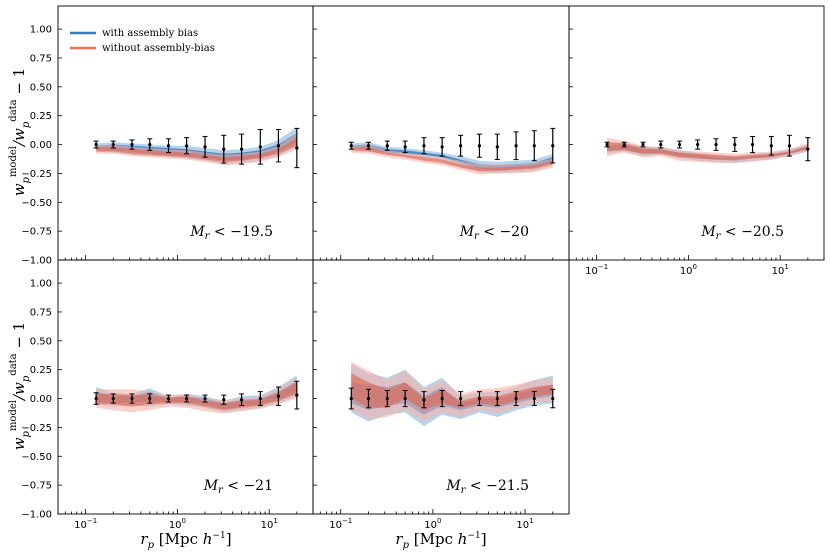  I want to click on panel-2: Mr < −20, so click(441, 133).